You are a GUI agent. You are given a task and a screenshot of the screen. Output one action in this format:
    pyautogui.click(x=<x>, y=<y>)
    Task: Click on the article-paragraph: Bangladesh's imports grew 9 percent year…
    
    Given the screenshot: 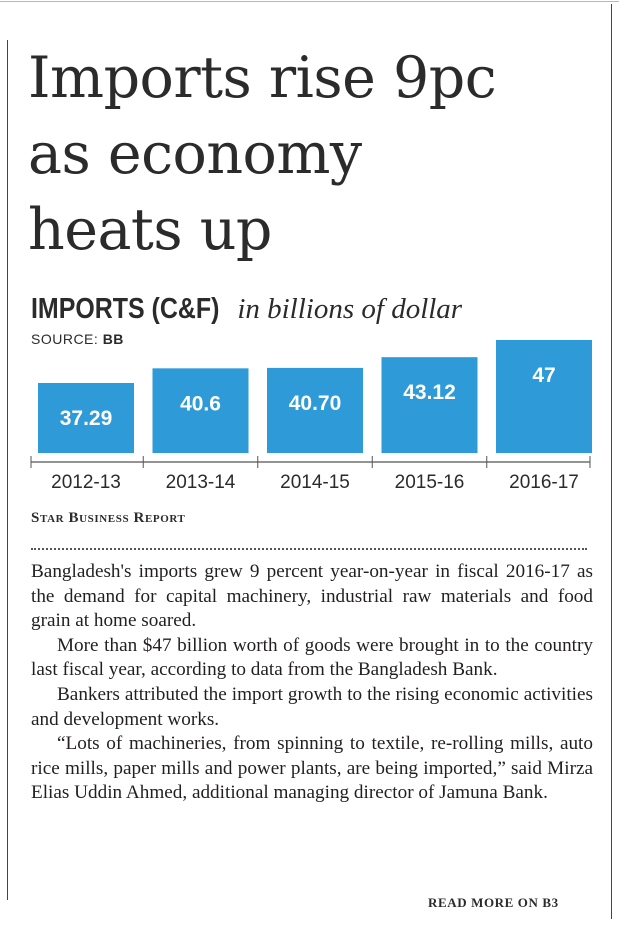 What is the action you would take?
    pyautogui.click(x=312, y=596)
    